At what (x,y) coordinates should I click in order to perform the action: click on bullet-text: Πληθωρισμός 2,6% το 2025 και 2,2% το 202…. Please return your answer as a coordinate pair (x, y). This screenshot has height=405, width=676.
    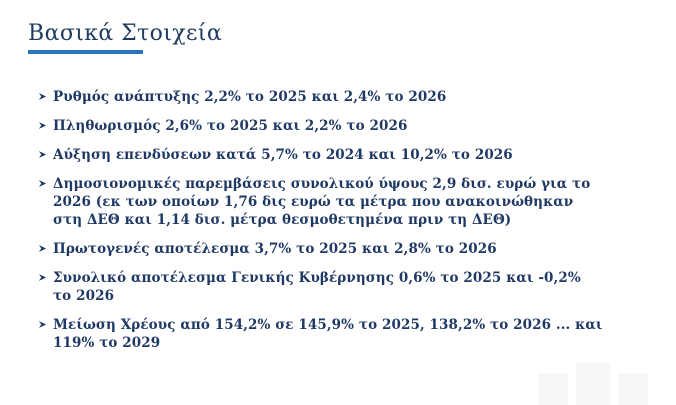
    Looking at the image, I should click on (230, 126).